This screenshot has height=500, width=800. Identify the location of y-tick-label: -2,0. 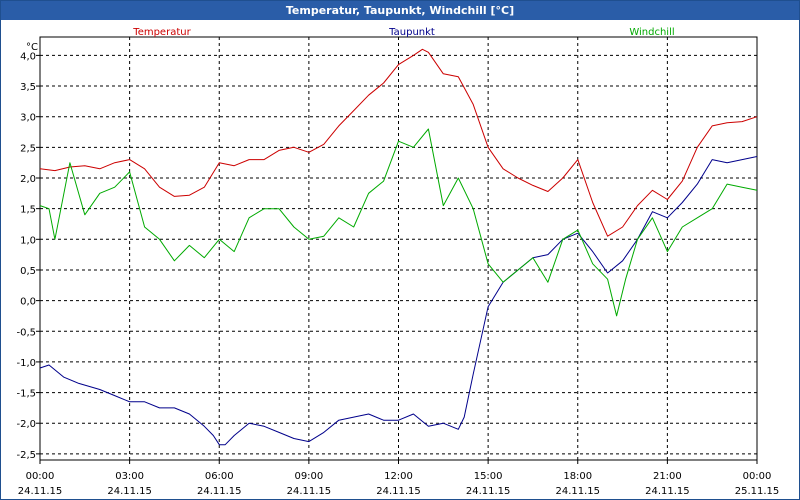
(26, 424).